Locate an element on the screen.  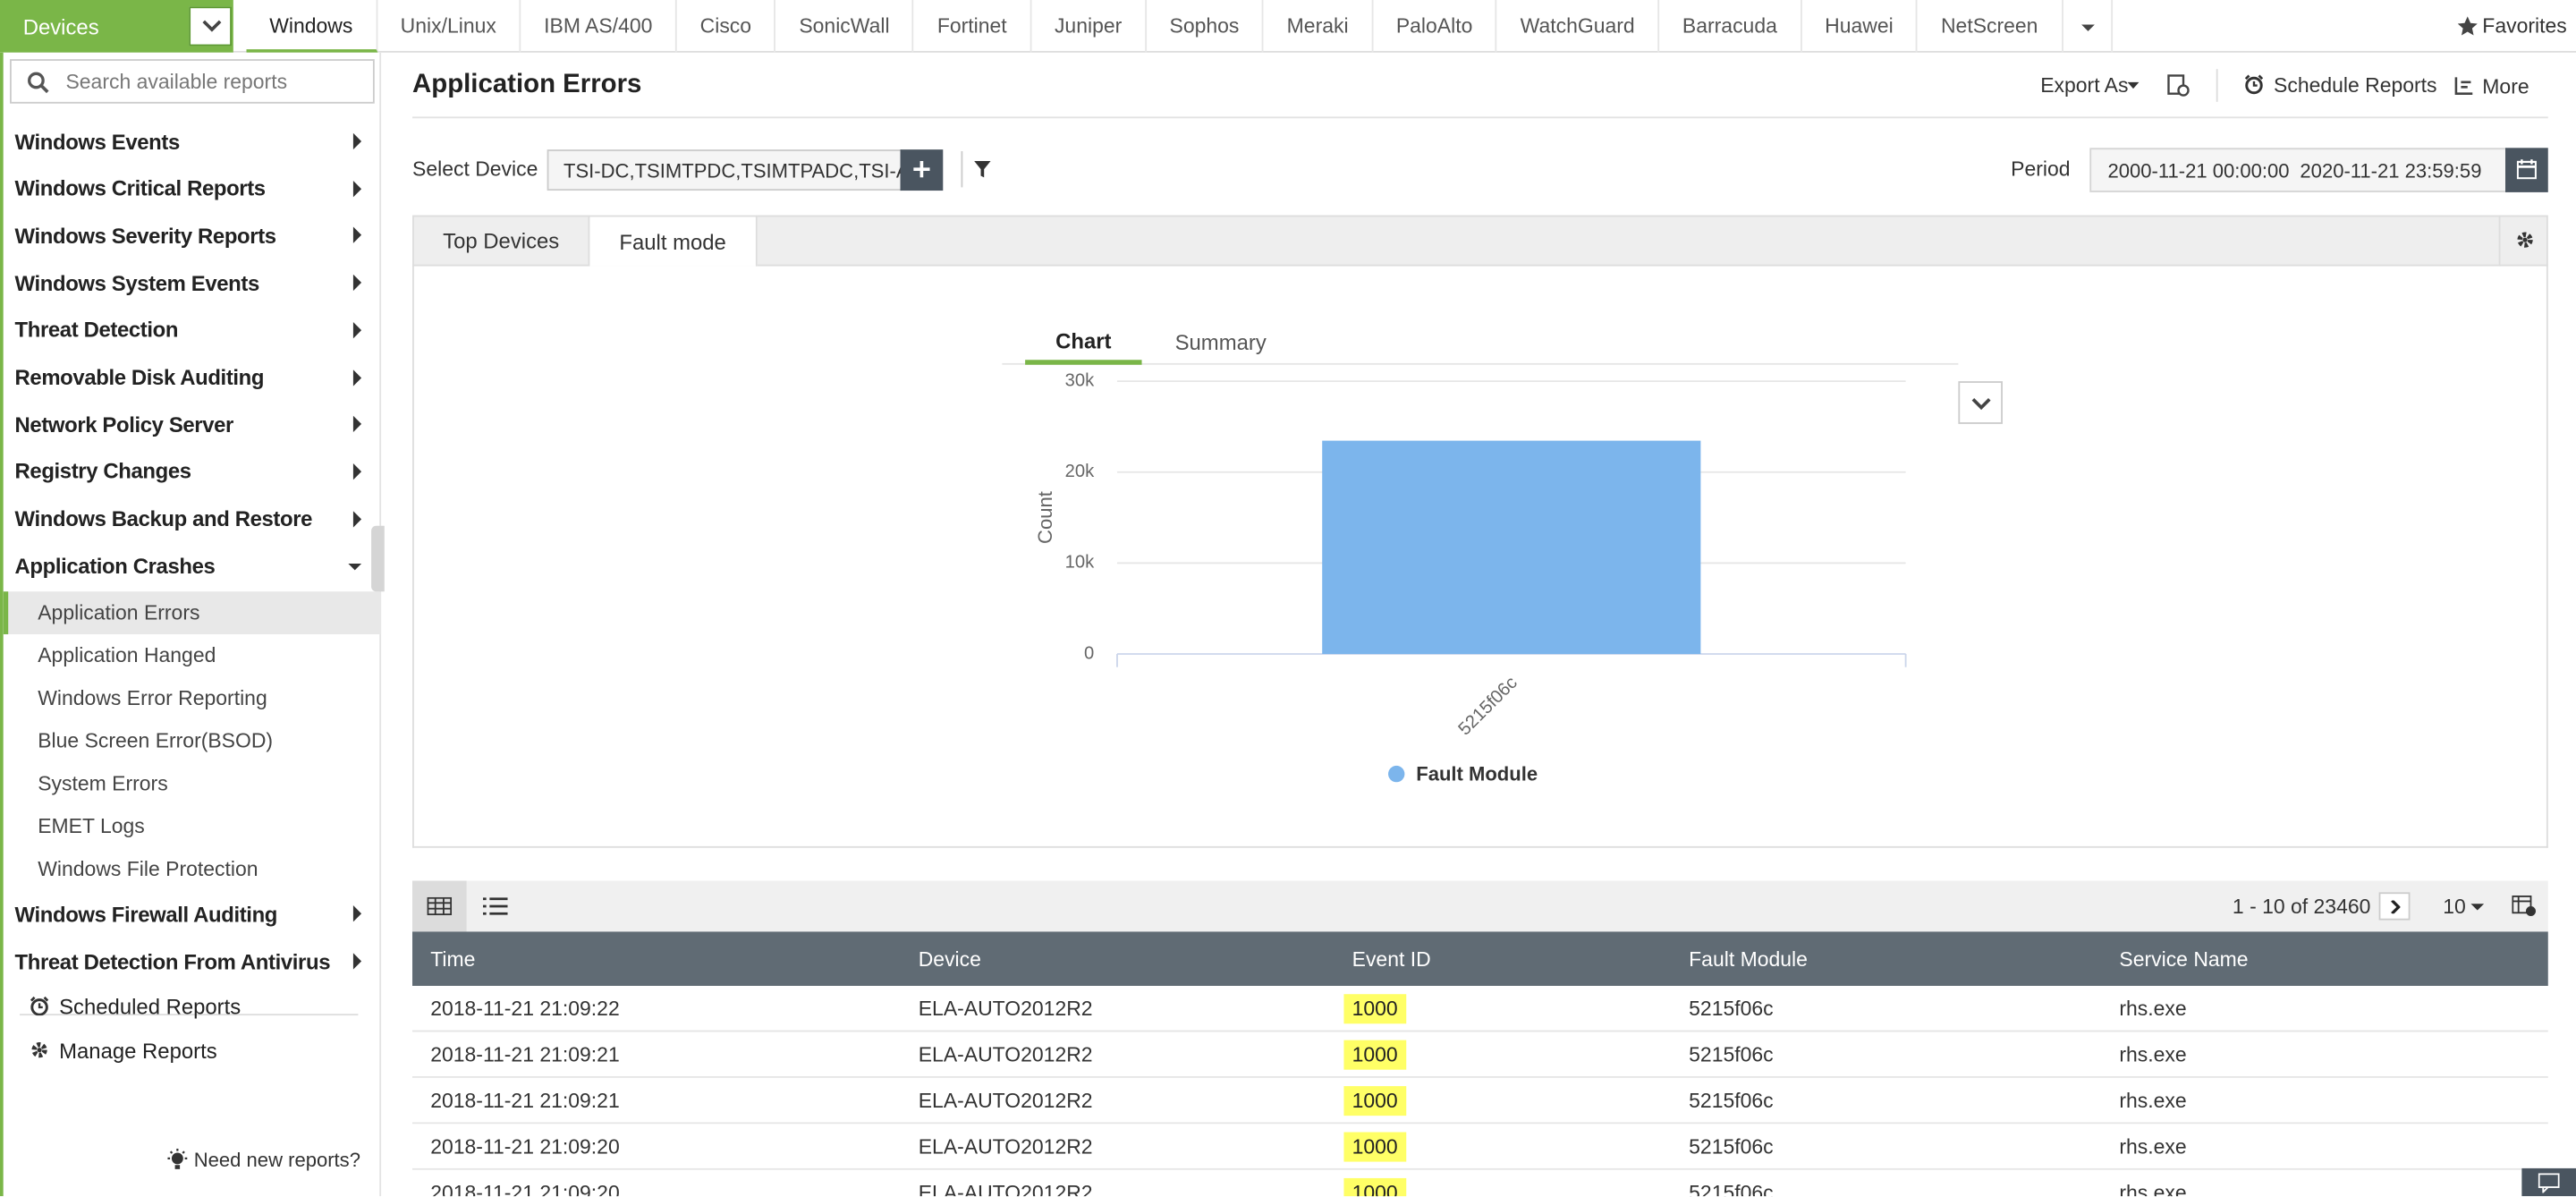
menu-category: Removable Disk Auditing is located at coordinates (192, 377).